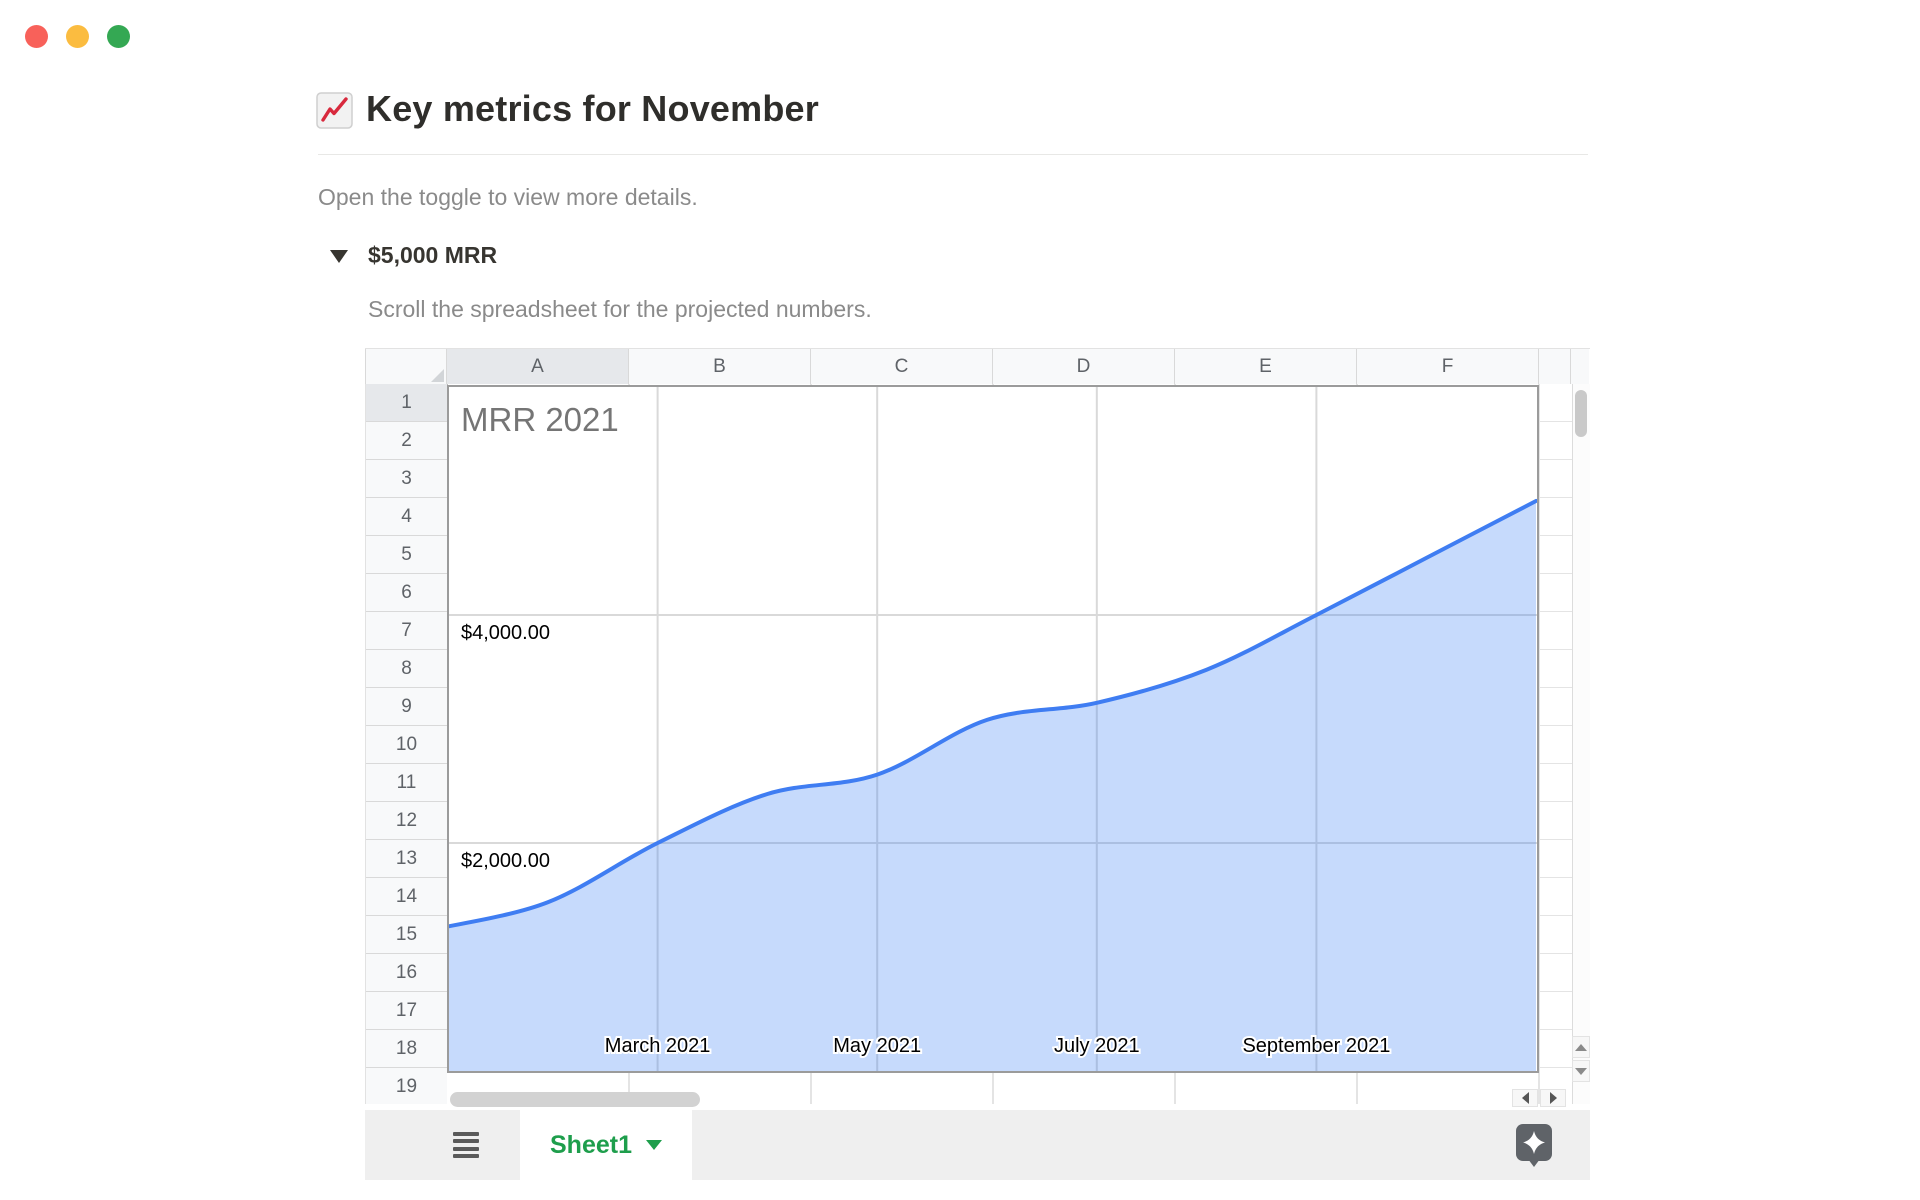 This screenshot has height=1200, width=1920. Describe the element at coordinates (406, 631) in the screenshot. I see `row-header-7: 7` at that location.